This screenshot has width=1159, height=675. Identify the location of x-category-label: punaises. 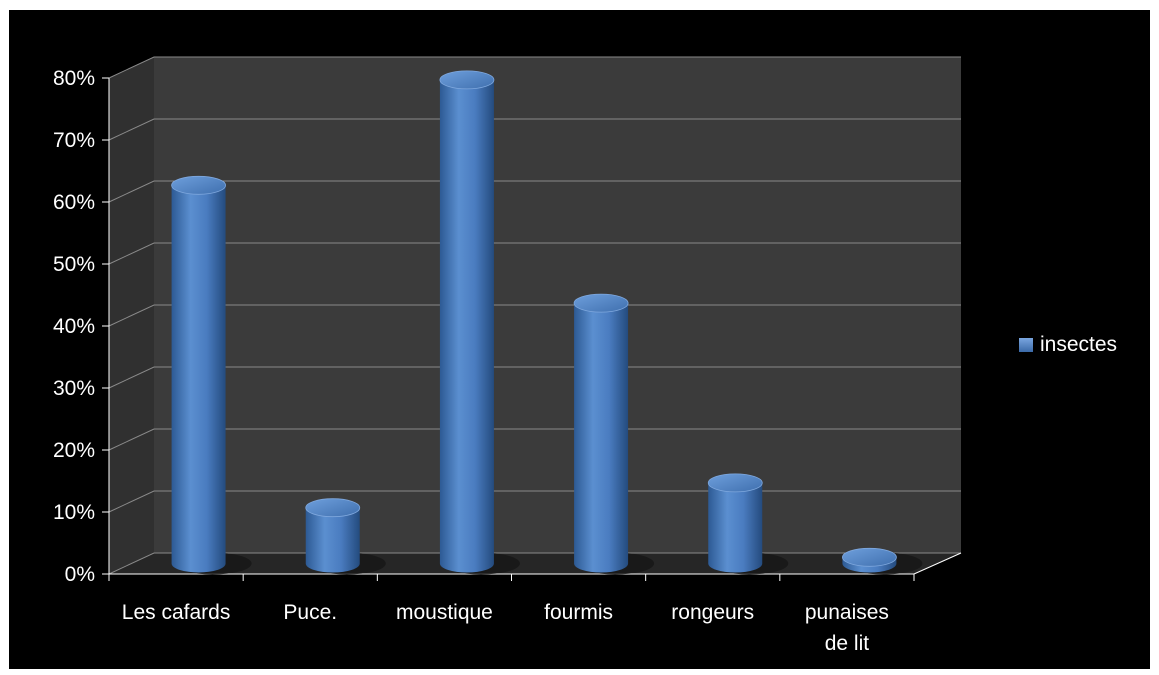
(847, 612).